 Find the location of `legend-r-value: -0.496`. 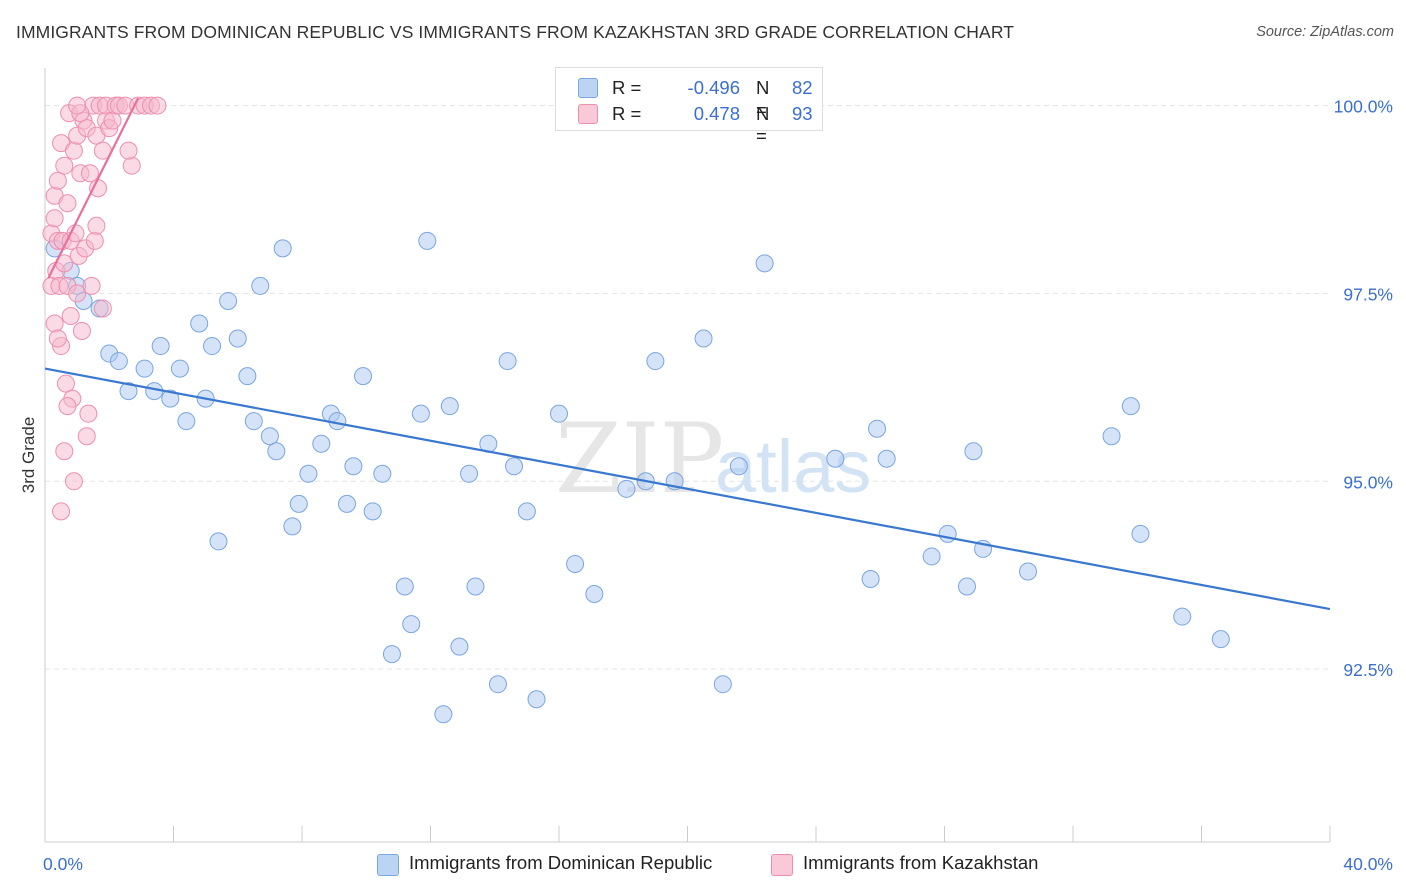

legend-r-value: -0.496 is located at coordinates (713, 87).